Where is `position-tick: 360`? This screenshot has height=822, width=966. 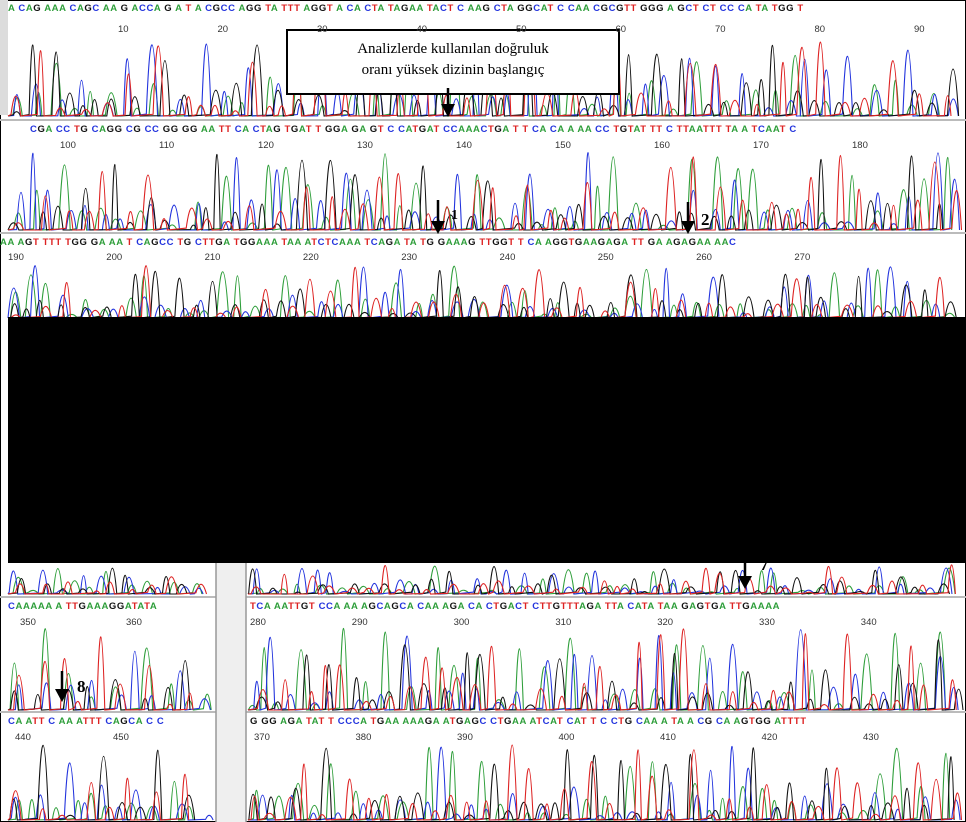 position-tick: 360 is located at coordinates (134, 622).